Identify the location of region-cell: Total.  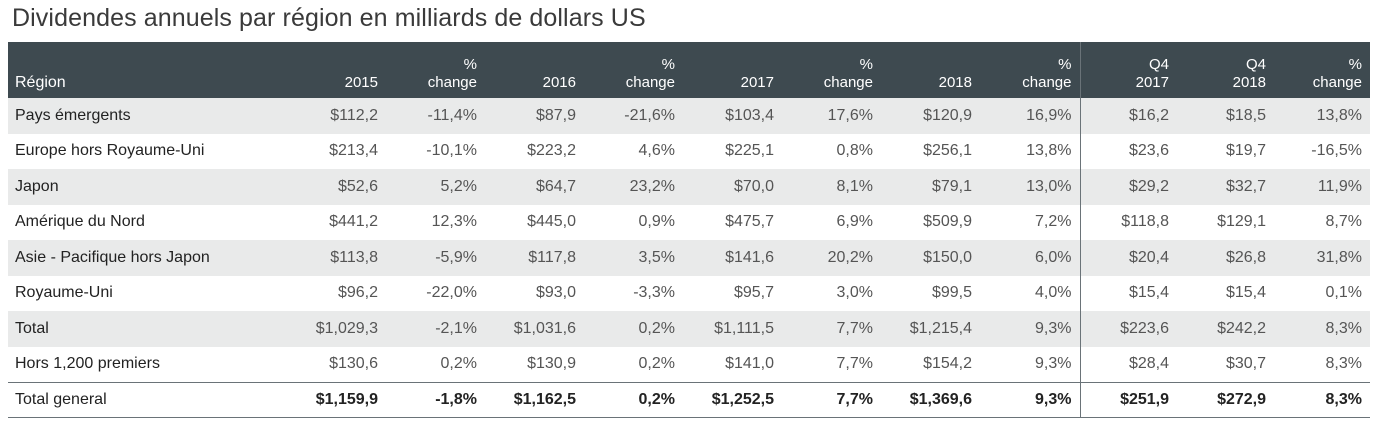
(32, 328).